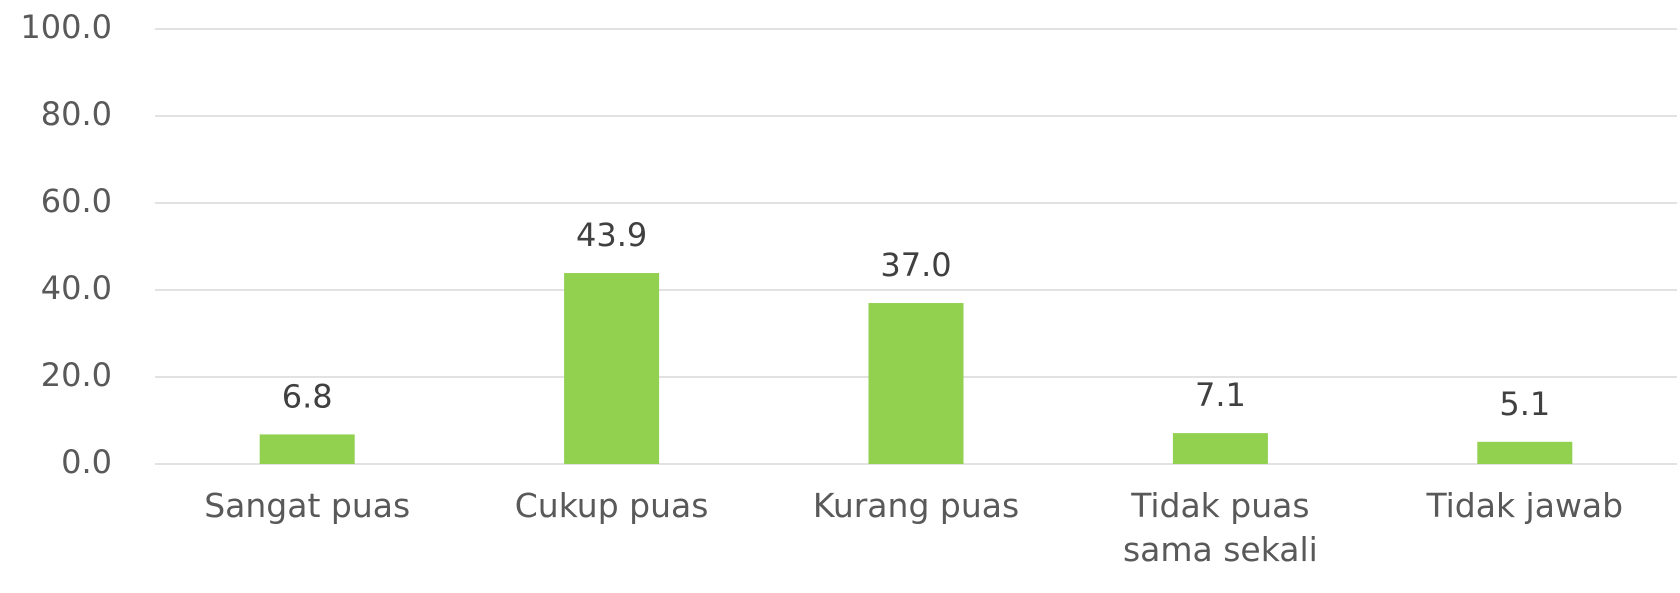  What do you see at coordinates (916, 505) in the screenshot?
I see `x-tick-label: Kurang puas` at bounding box center [916, 505].